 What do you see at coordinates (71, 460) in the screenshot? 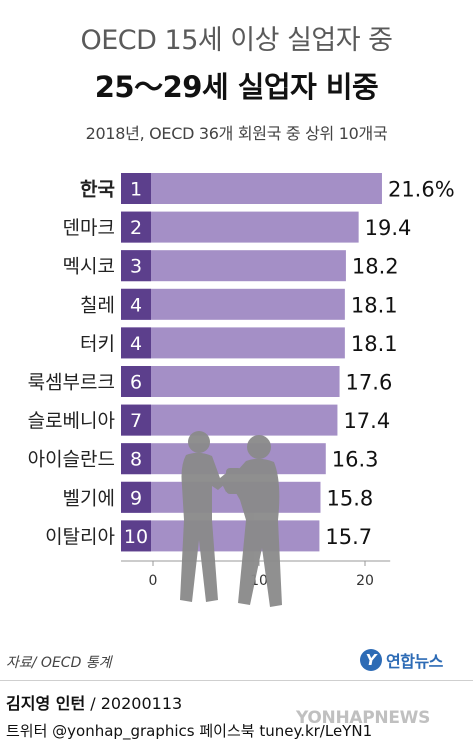
I see `category-label: 아이슬란드` at bounding box center [71, 460].